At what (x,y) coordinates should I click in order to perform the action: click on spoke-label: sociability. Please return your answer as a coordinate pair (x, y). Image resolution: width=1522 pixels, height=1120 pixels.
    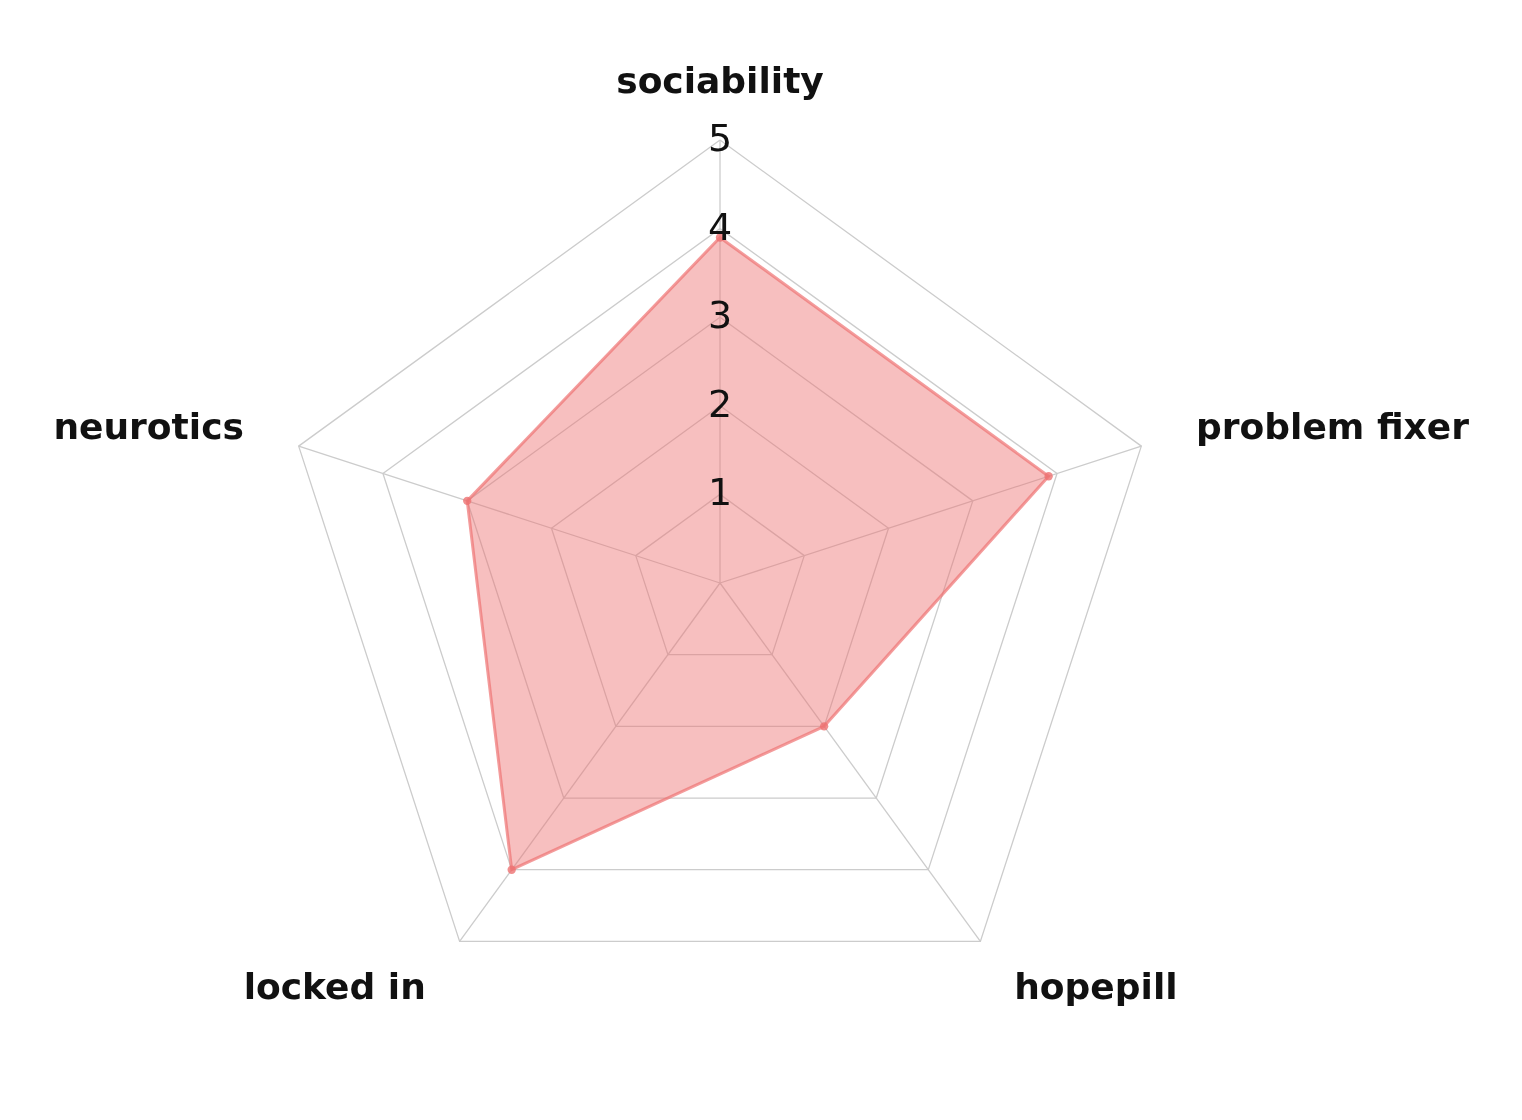
    Looking at the image, I should click on (720, 81).